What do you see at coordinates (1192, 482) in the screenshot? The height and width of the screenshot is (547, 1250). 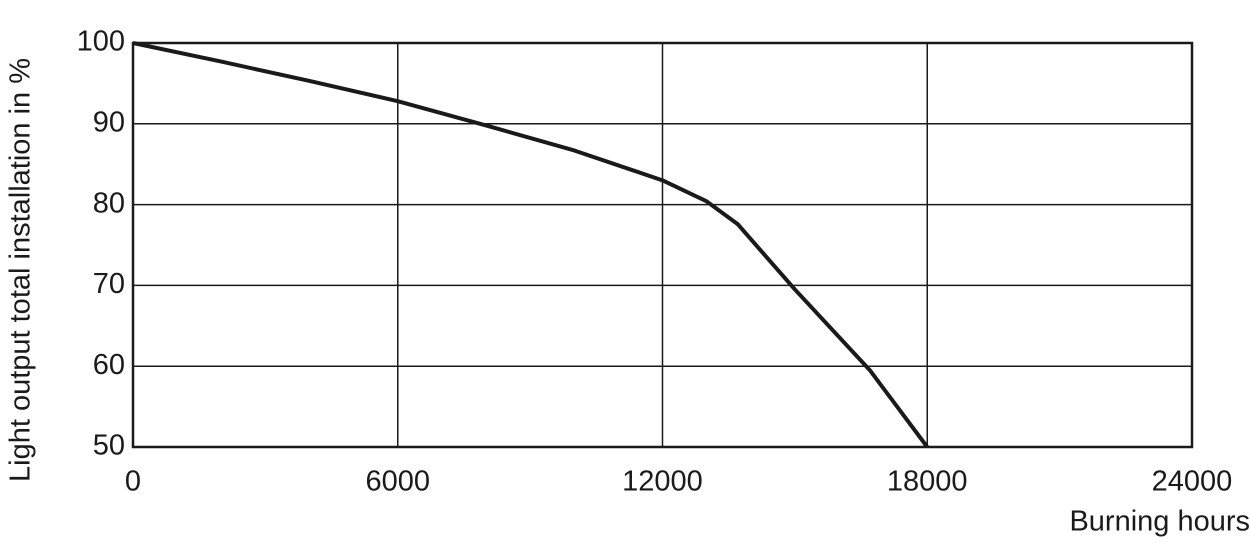 I see `x-tick-label: 24000` at bounding box center [1192, 482].